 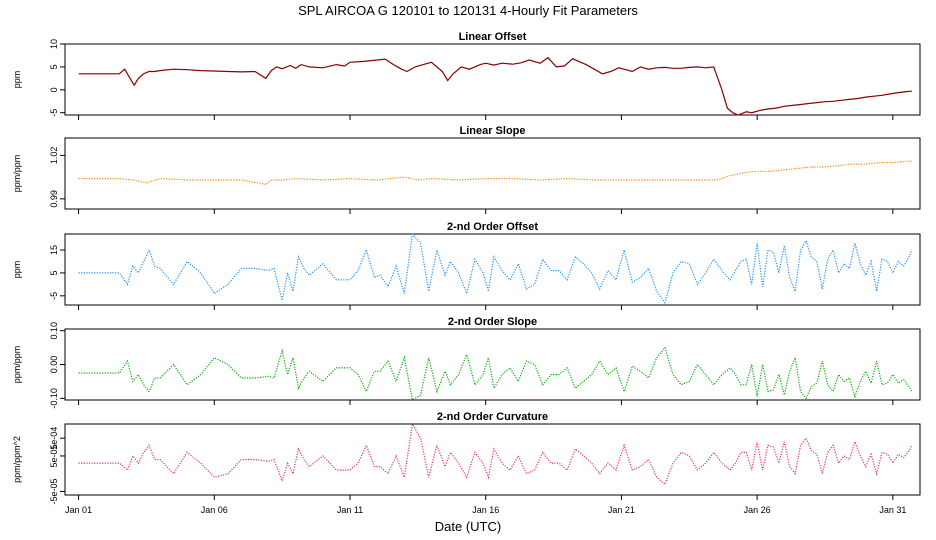 I want to click on x-tick-label: Jan 11, so click(x=350, y=510).